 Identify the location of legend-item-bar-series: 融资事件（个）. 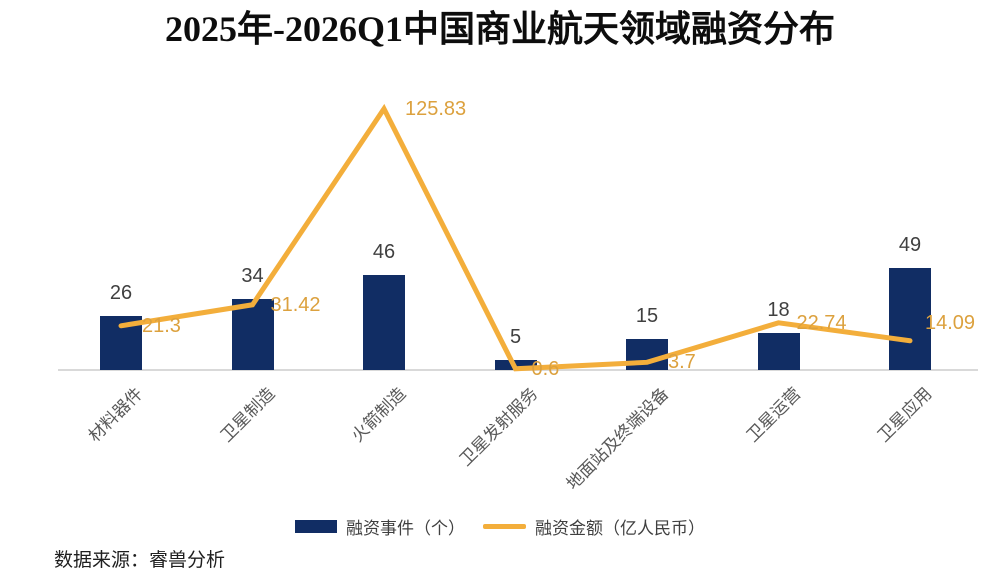
(380, 526).